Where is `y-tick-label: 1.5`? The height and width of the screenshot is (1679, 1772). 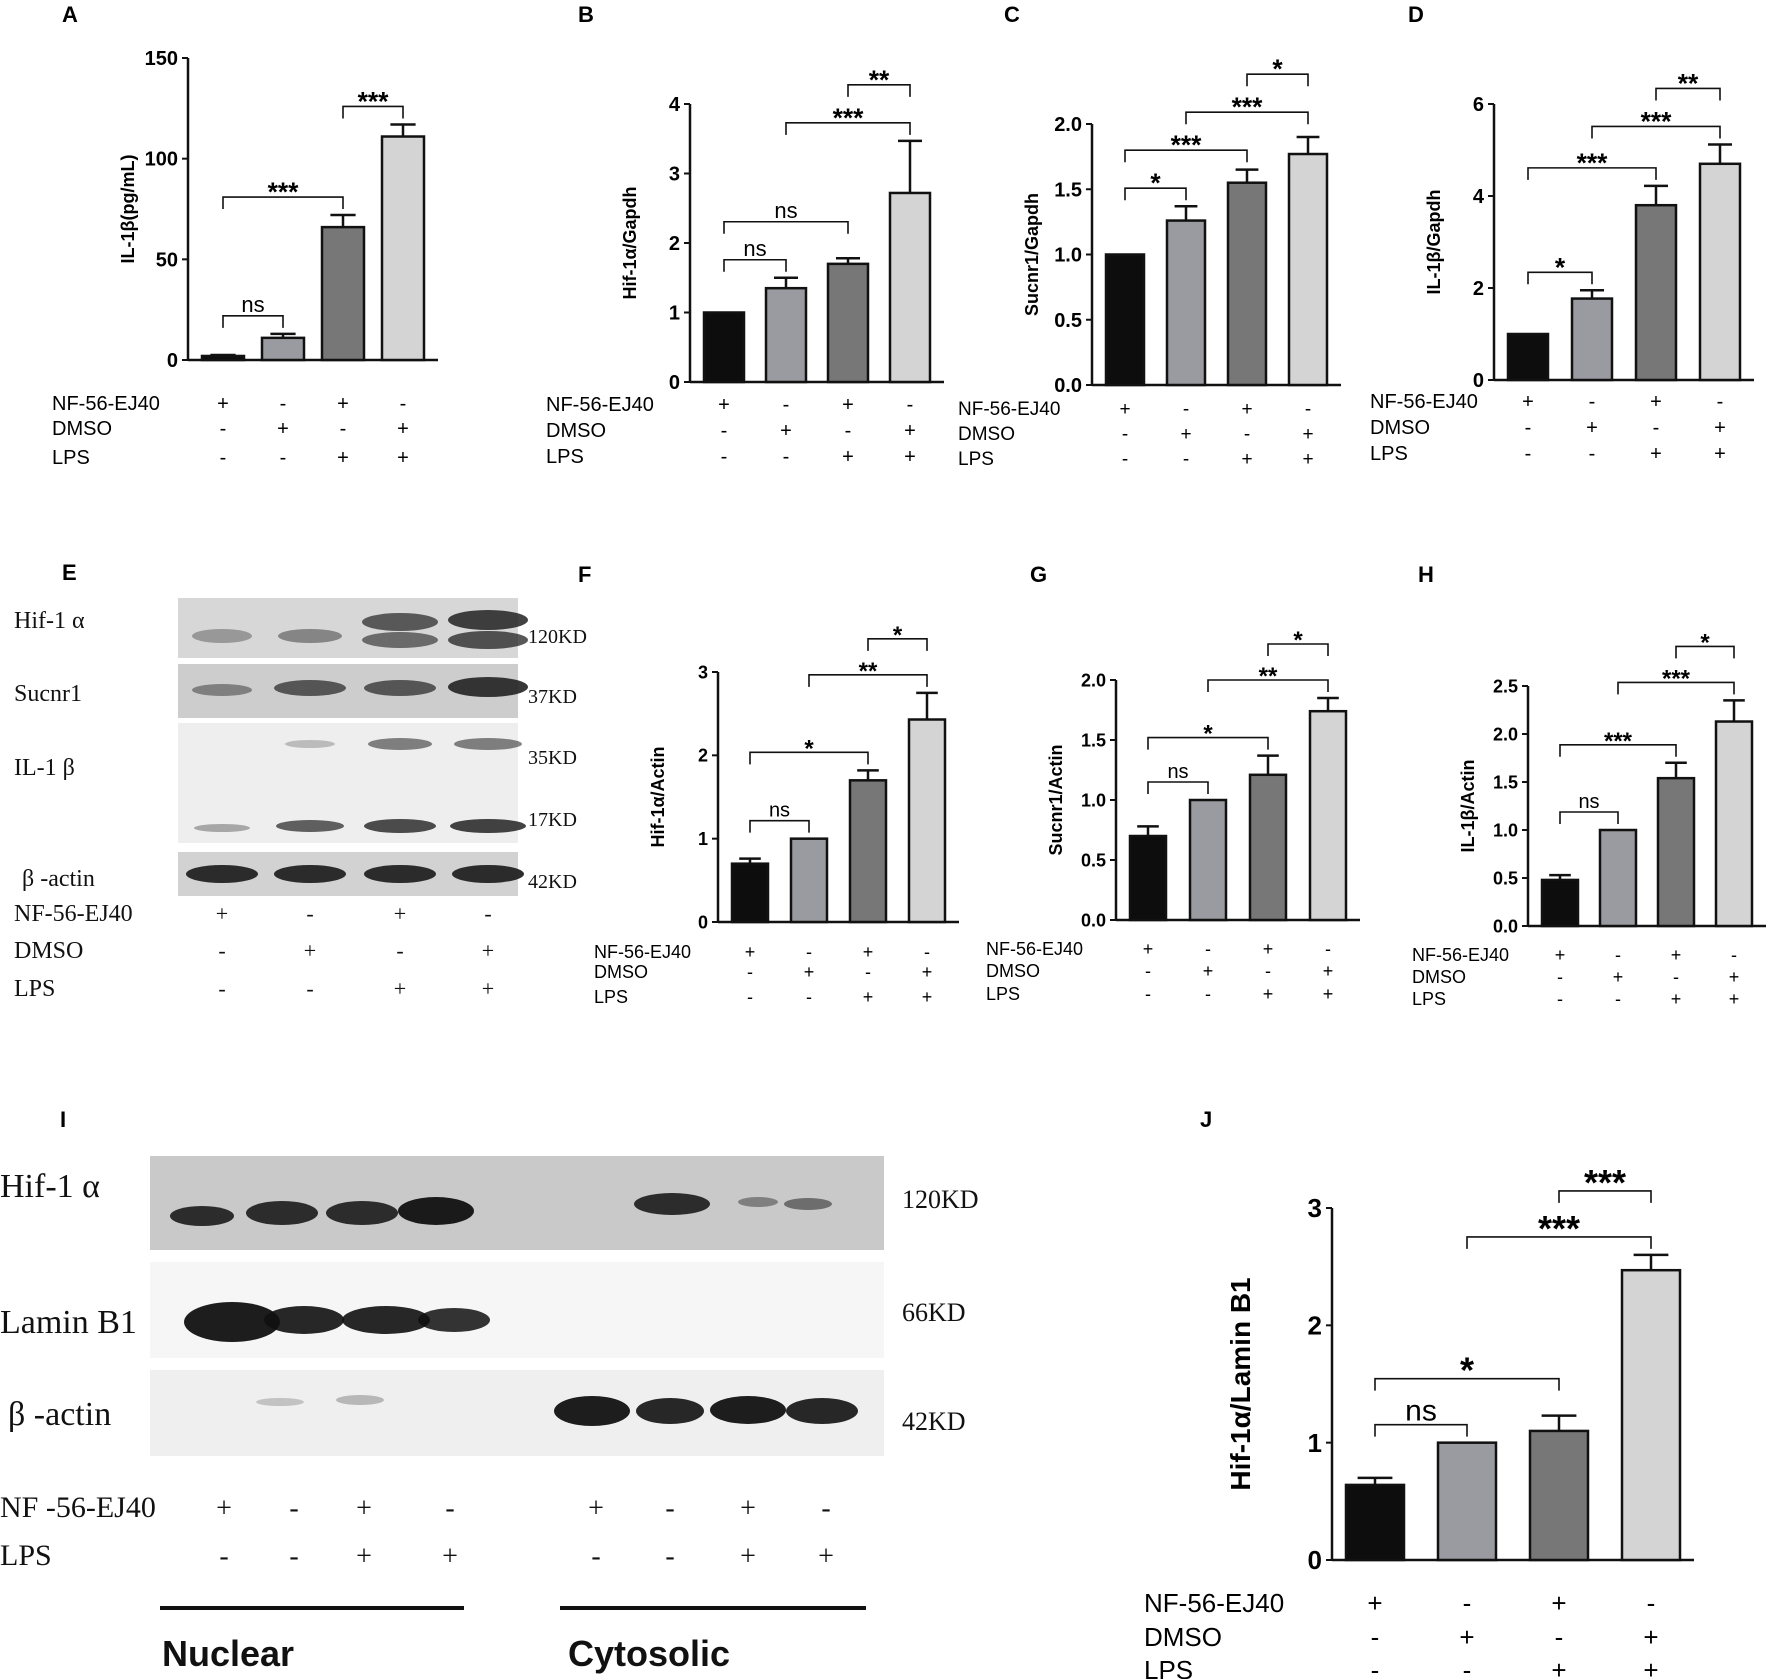
y-tick-label: 1.5 is located at coordinates (1068, 190).